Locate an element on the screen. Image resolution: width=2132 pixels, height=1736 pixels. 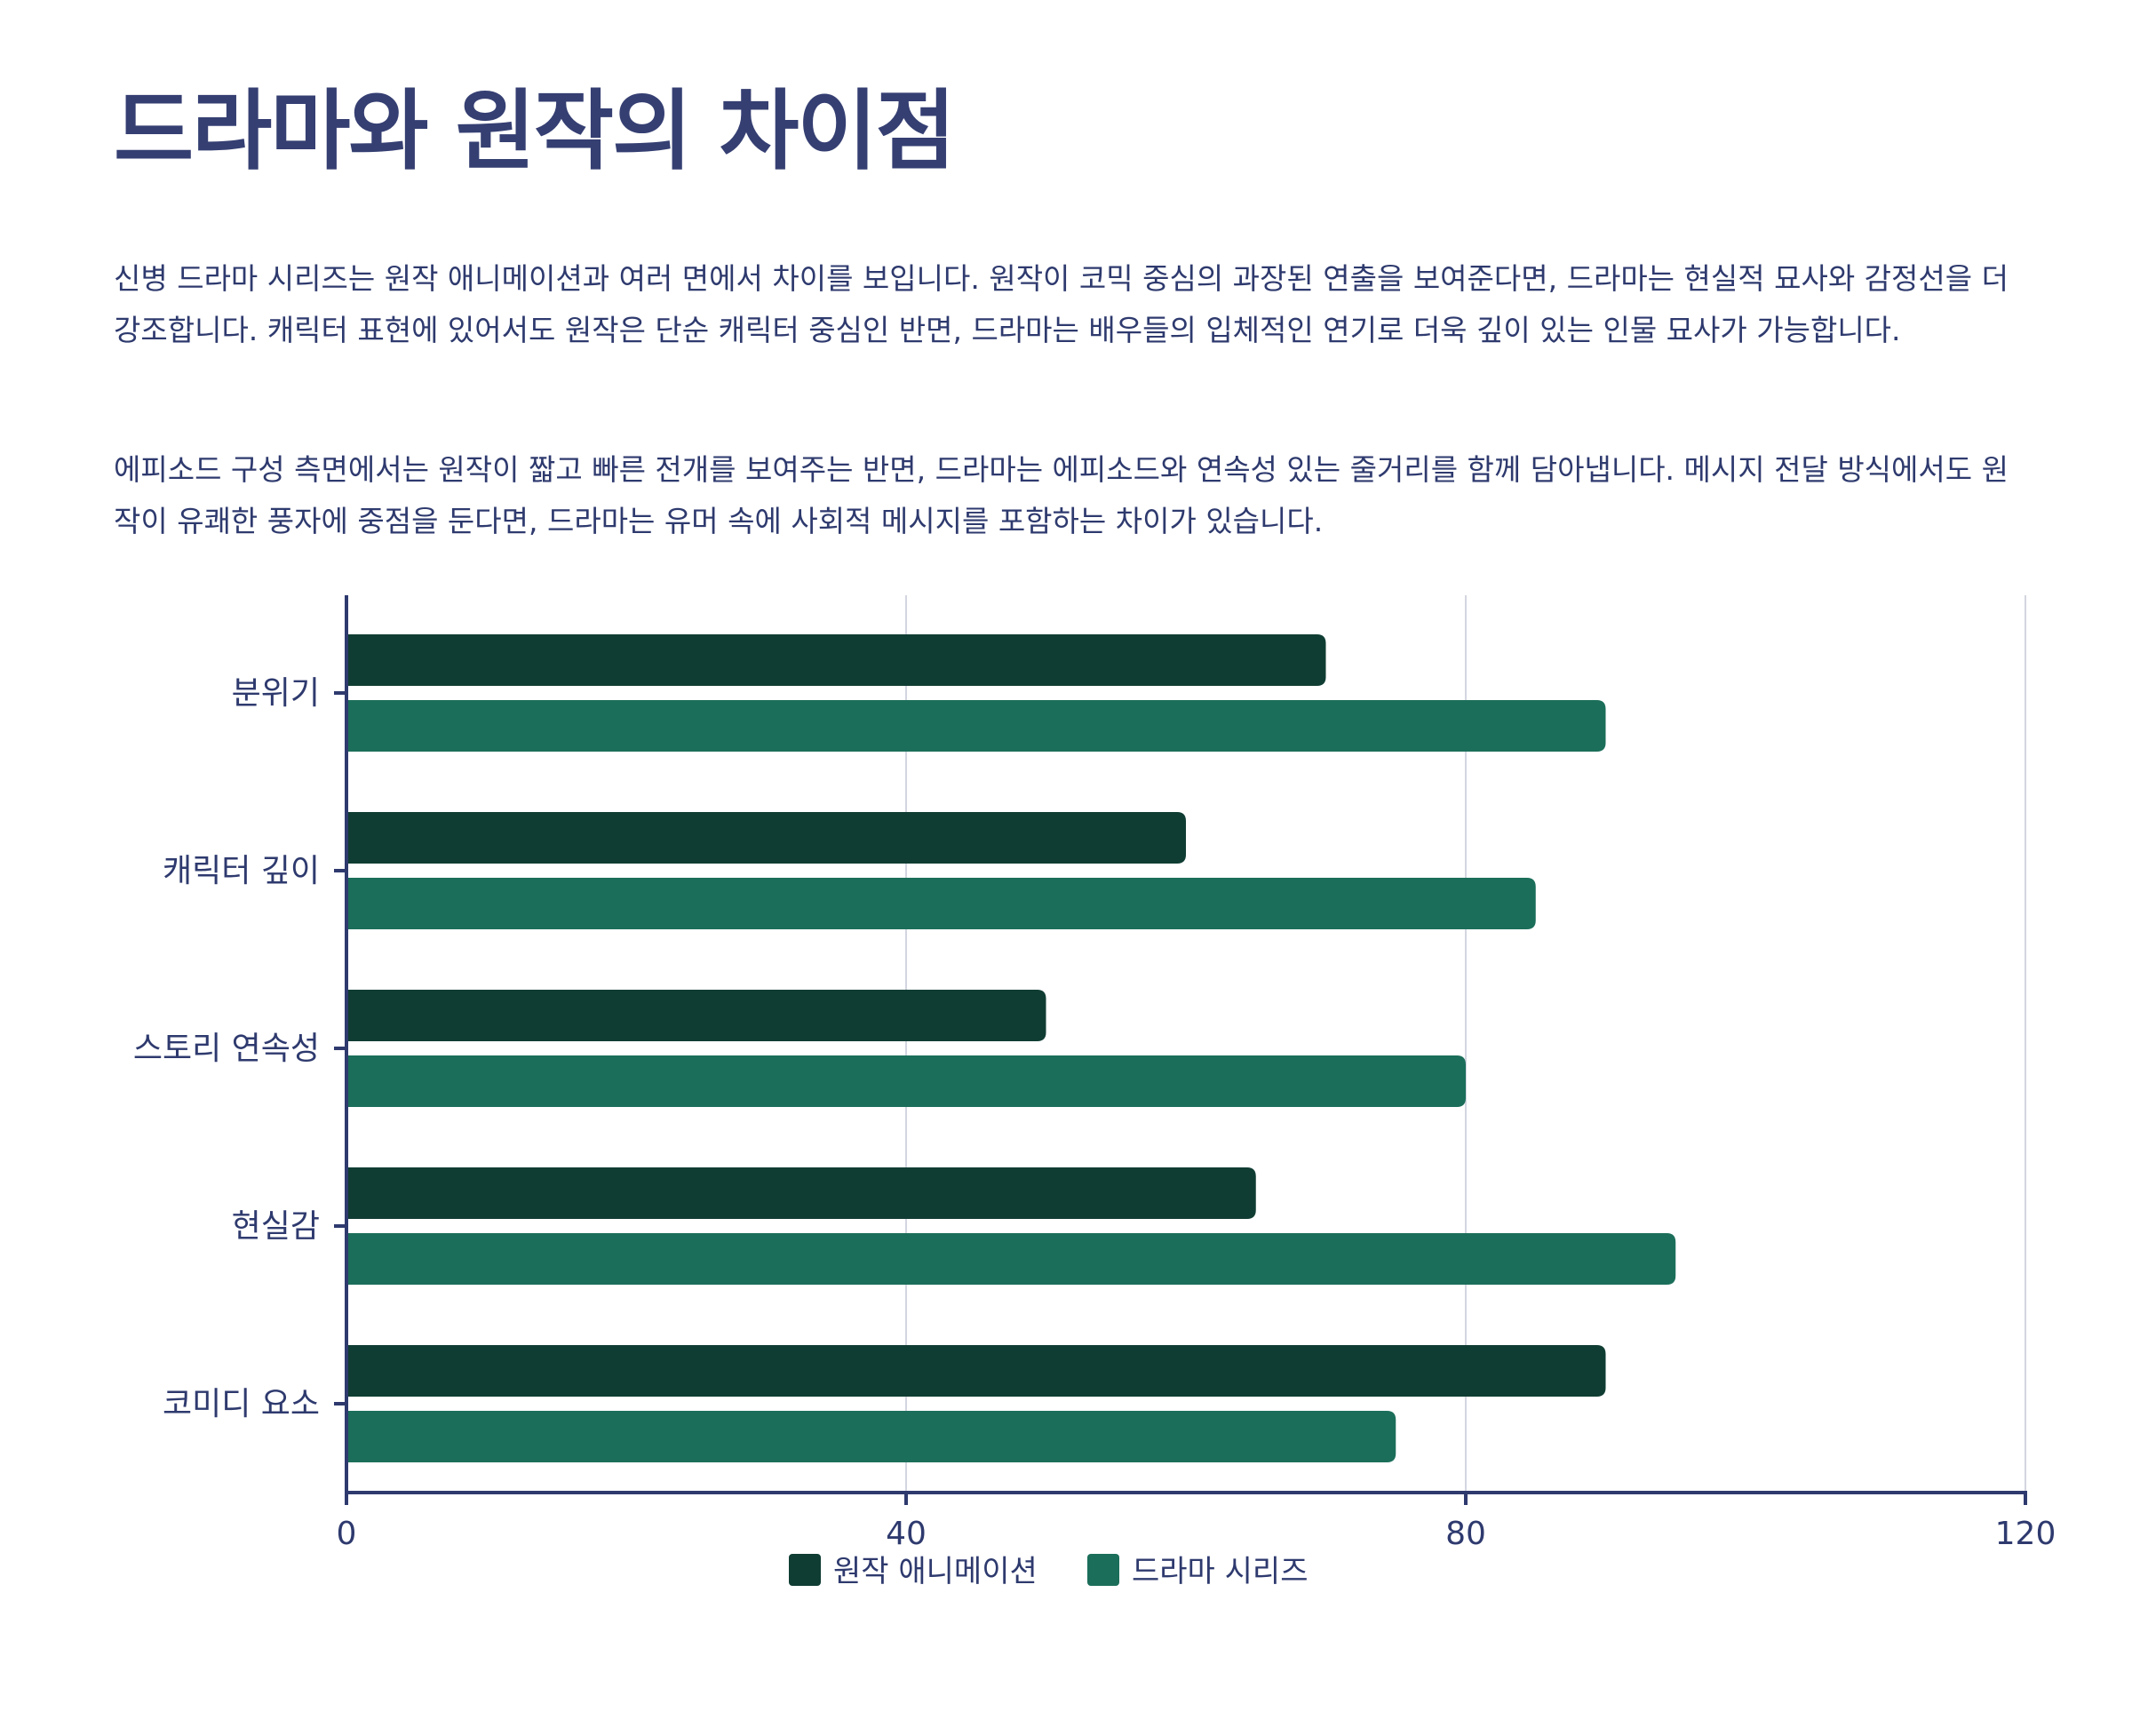
legend: 원작 애니메이션 드라마 시리즈 is located at coordinates (1049, 1571).